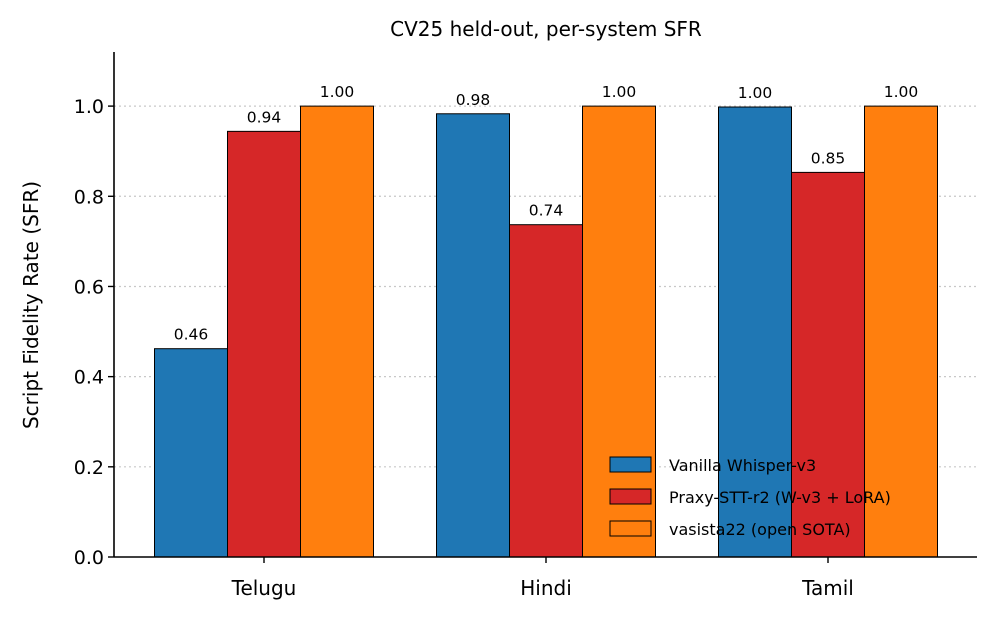 The width and height of the screenshot is (997, 620). What do you see at coordinates (89, 378) in the screenshot?
I see `y-tick-label: 0.4` at bounding box center [89, 378].